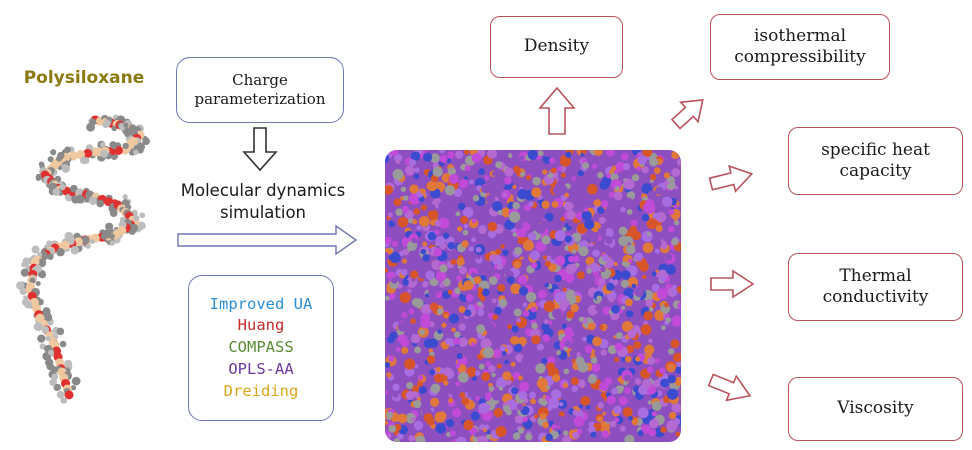  I want to click on output-density-box: Density, so click(556, 47).